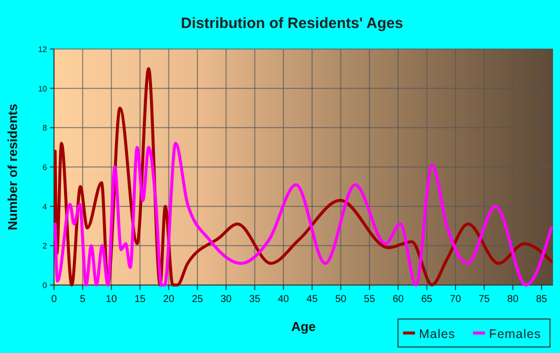 The height and width of the screenshot is (353, 560). Describe the element at coordinates (398, 299) in the screenshot. I see `x-tick-label: 60` at that location.